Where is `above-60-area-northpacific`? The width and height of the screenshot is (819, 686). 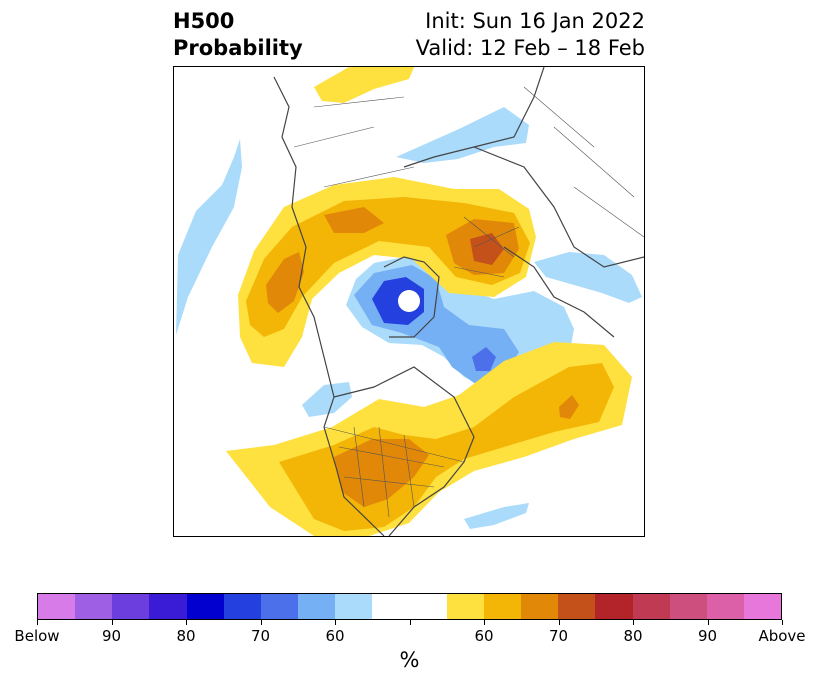
above-60-area-northpacific is located at coordinates (364, 85).